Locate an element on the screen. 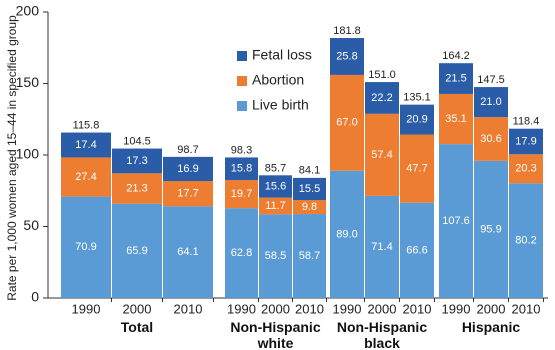  total-label: 104.5 is located at coordinates (137, 141).